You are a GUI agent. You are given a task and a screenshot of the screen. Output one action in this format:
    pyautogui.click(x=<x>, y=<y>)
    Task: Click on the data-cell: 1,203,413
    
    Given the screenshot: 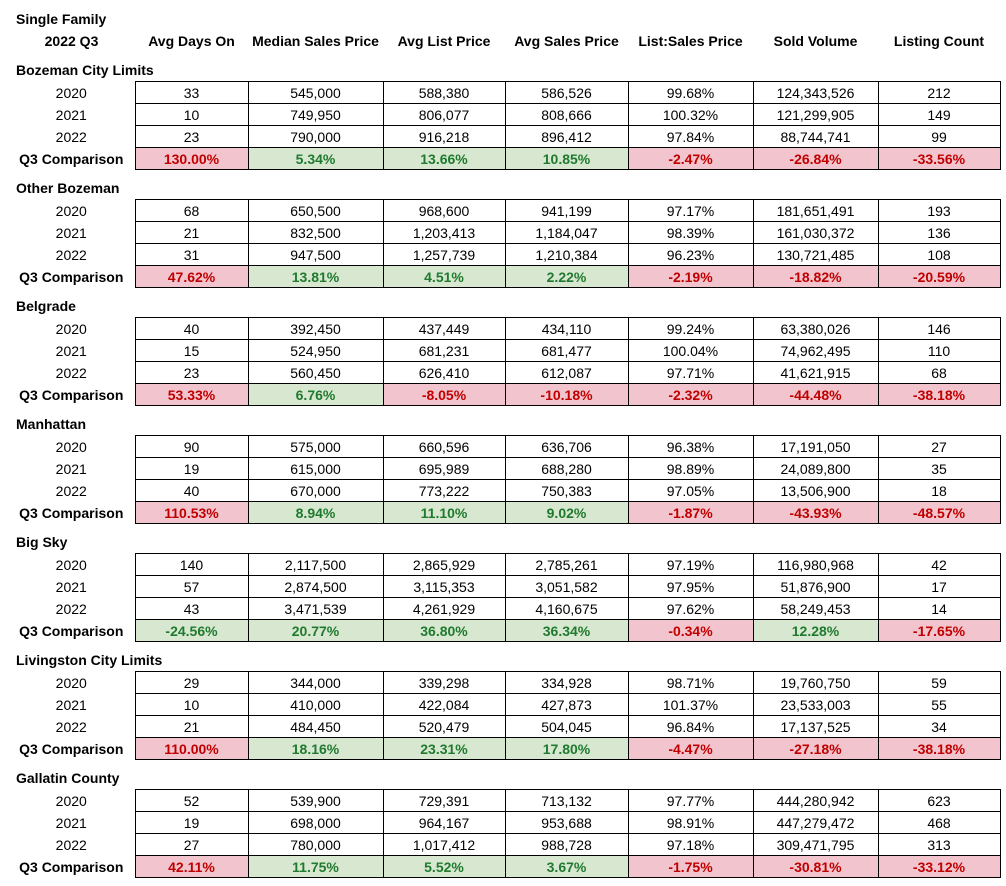 What is the action you would take?
    pyautogui.click(x=444, y=232)
    